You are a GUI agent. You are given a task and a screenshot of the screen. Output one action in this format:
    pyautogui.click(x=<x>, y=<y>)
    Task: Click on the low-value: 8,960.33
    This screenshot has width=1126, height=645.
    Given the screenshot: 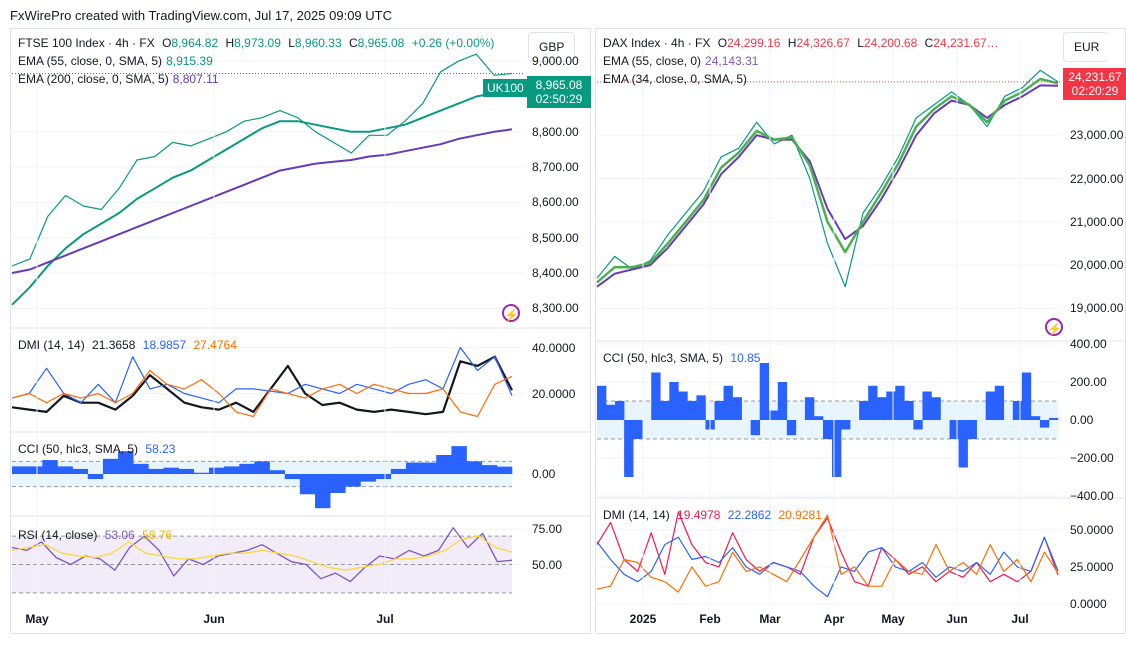 What is the action you would take?
    pyautogui.click(x=318, y=43)
    